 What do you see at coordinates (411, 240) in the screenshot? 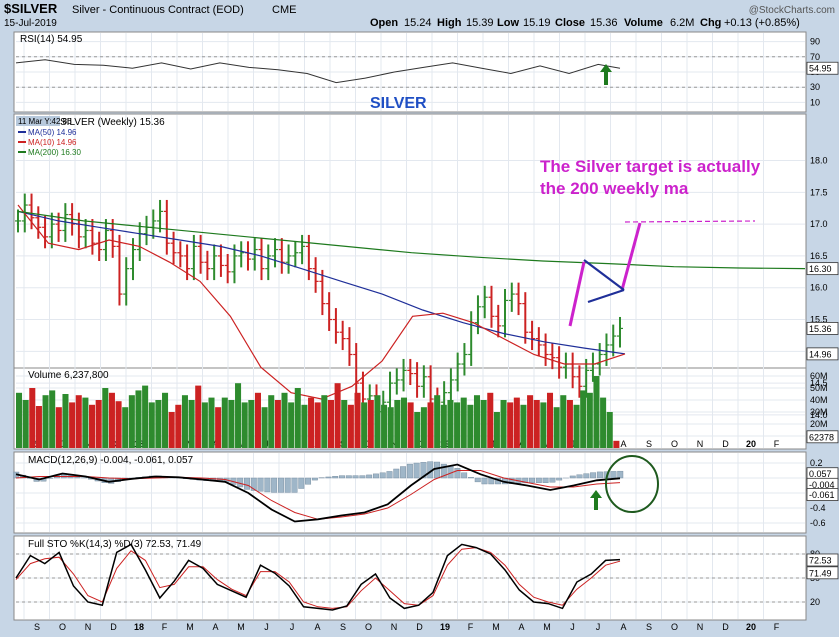
I see `ma-line` at bounding box center [411, 240].